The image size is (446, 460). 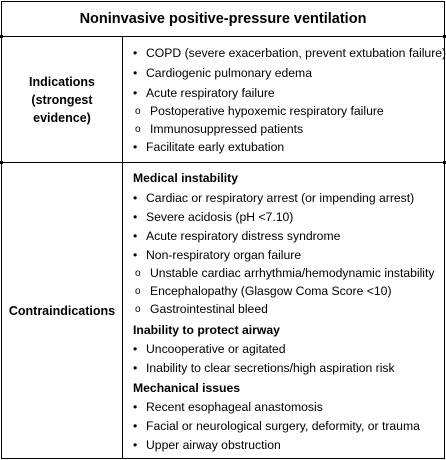 What do you see at coordinates (207, 445) in the screenshot?
I see `list-item: • Upper airway obstruction` at bounding box center [207, 445].